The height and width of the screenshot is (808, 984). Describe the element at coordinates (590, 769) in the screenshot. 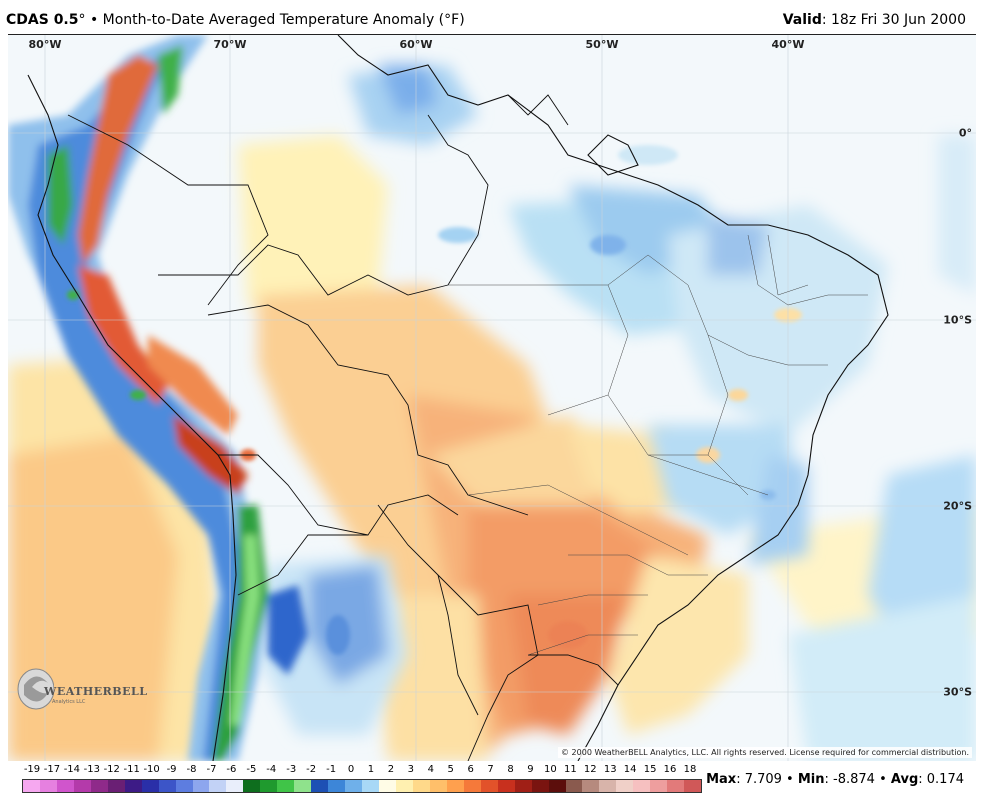

I see `legend-tick-label: 12` at that location.